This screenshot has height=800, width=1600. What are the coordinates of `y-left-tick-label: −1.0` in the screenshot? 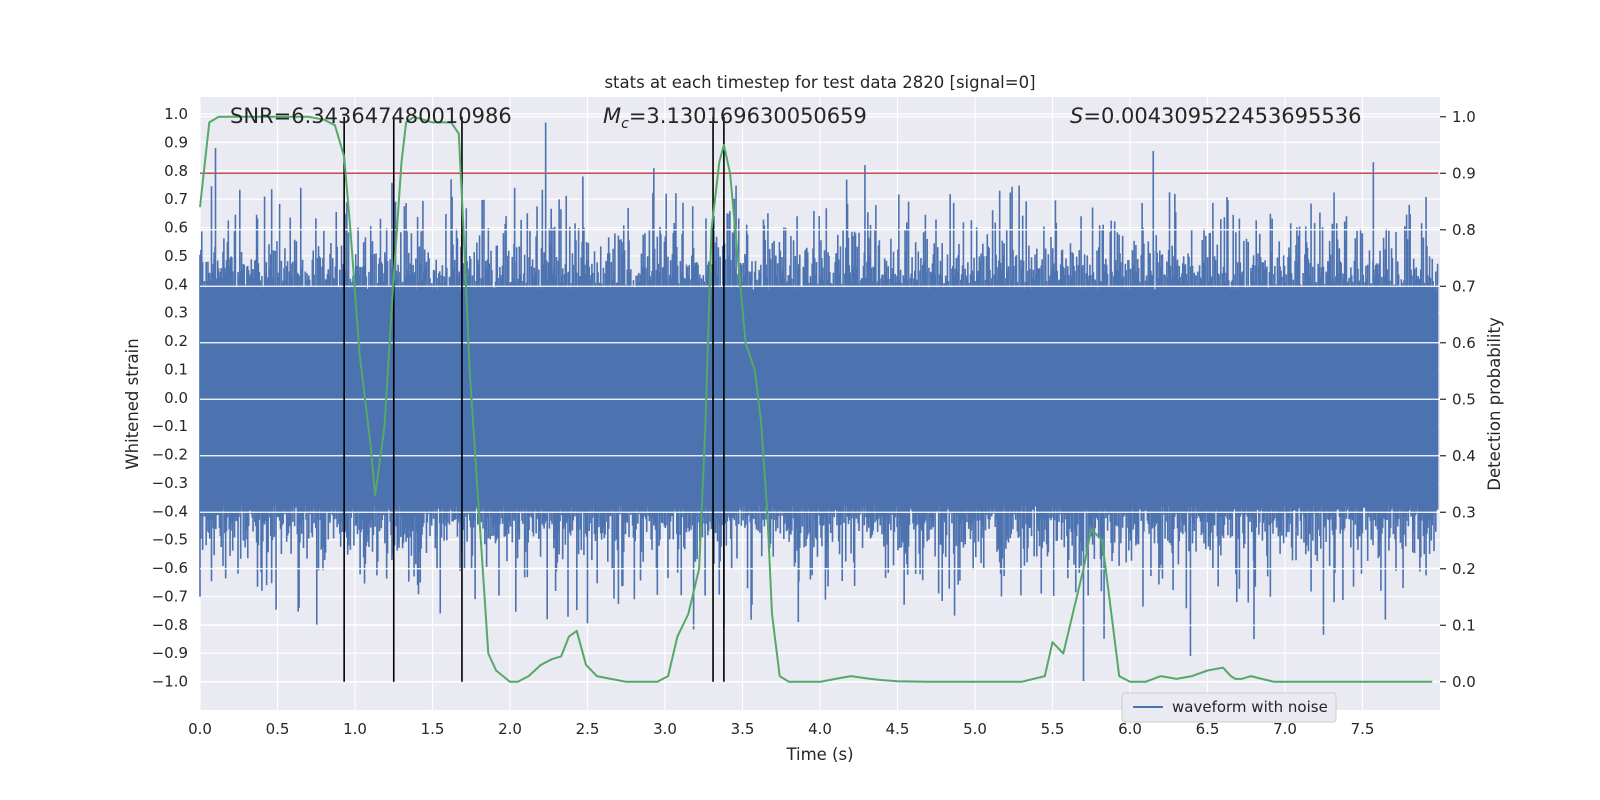 It's located at (170, 682).